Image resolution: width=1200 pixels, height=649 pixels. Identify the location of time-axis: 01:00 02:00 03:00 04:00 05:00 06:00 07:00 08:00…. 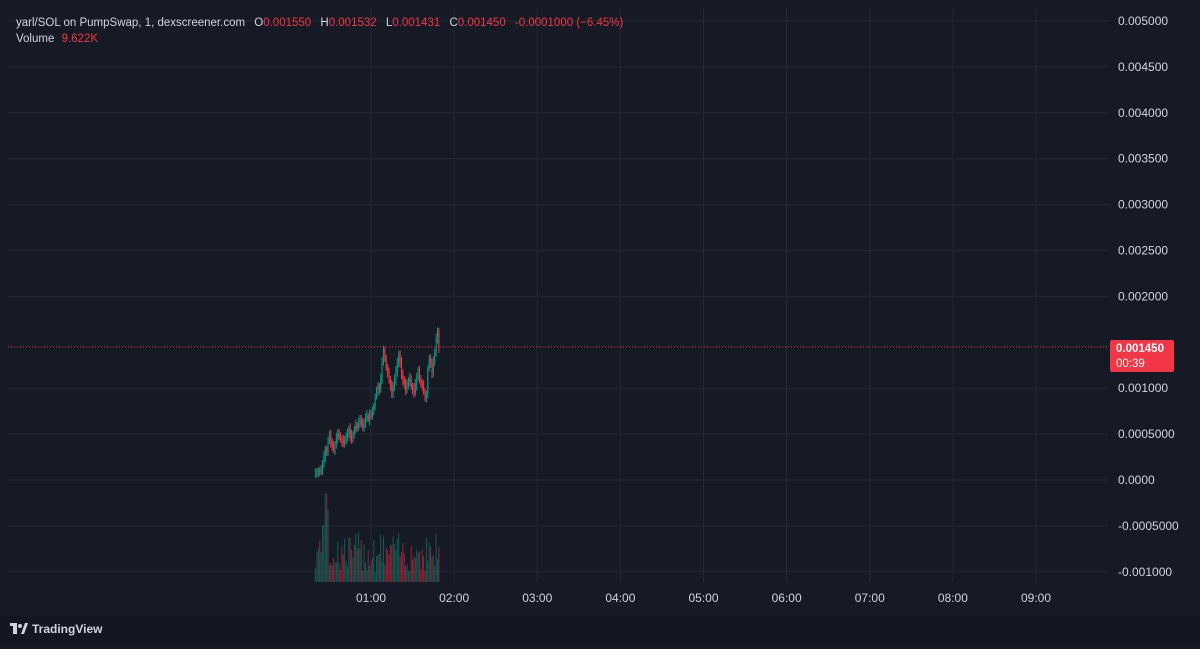
(703, 598).